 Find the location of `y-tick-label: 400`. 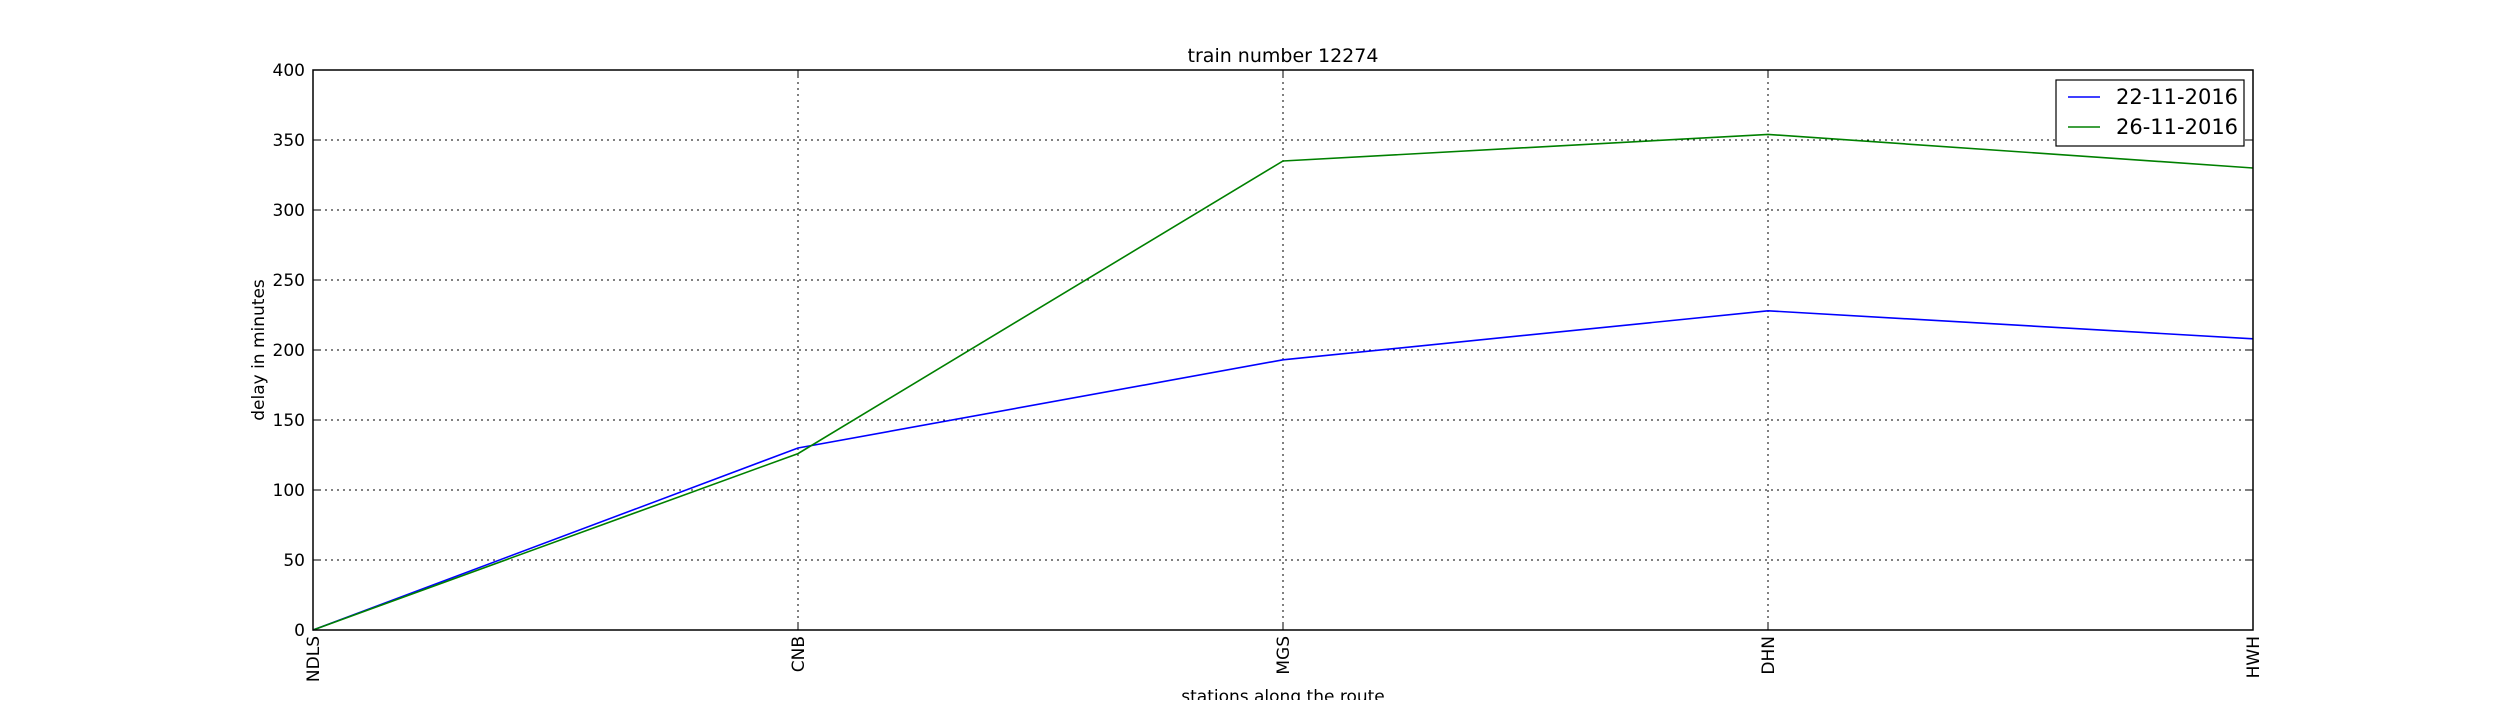

y-tick-label: 400 is located at coordinates (289, 71).